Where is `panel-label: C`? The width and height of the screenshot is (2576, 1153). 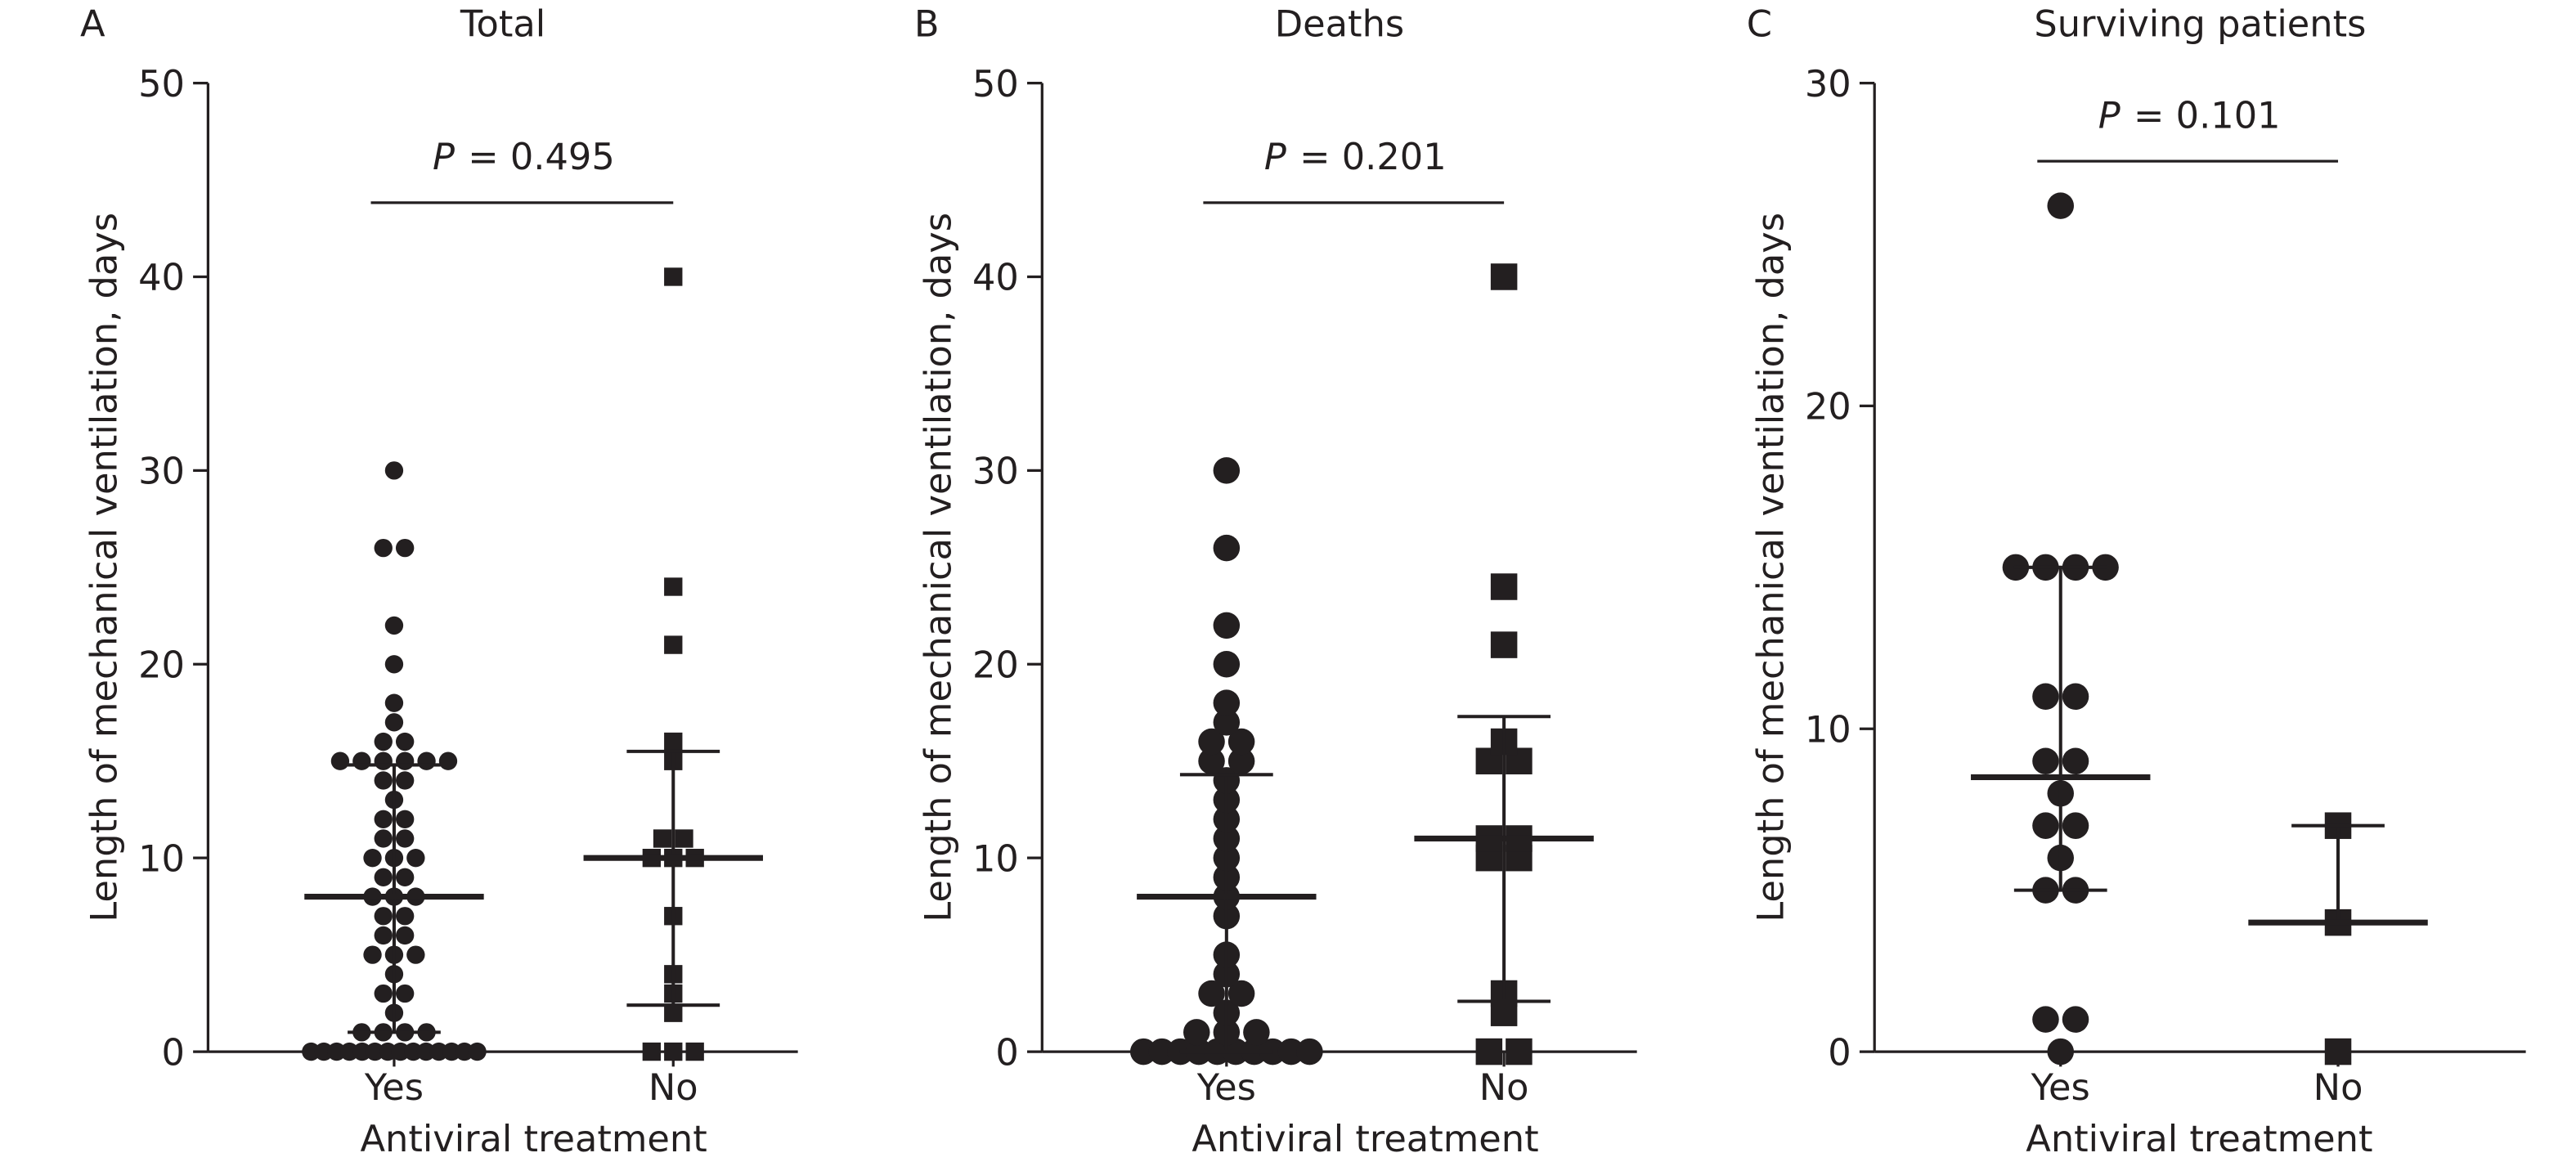 panel-label: C is located at coordinates (1759, 24).